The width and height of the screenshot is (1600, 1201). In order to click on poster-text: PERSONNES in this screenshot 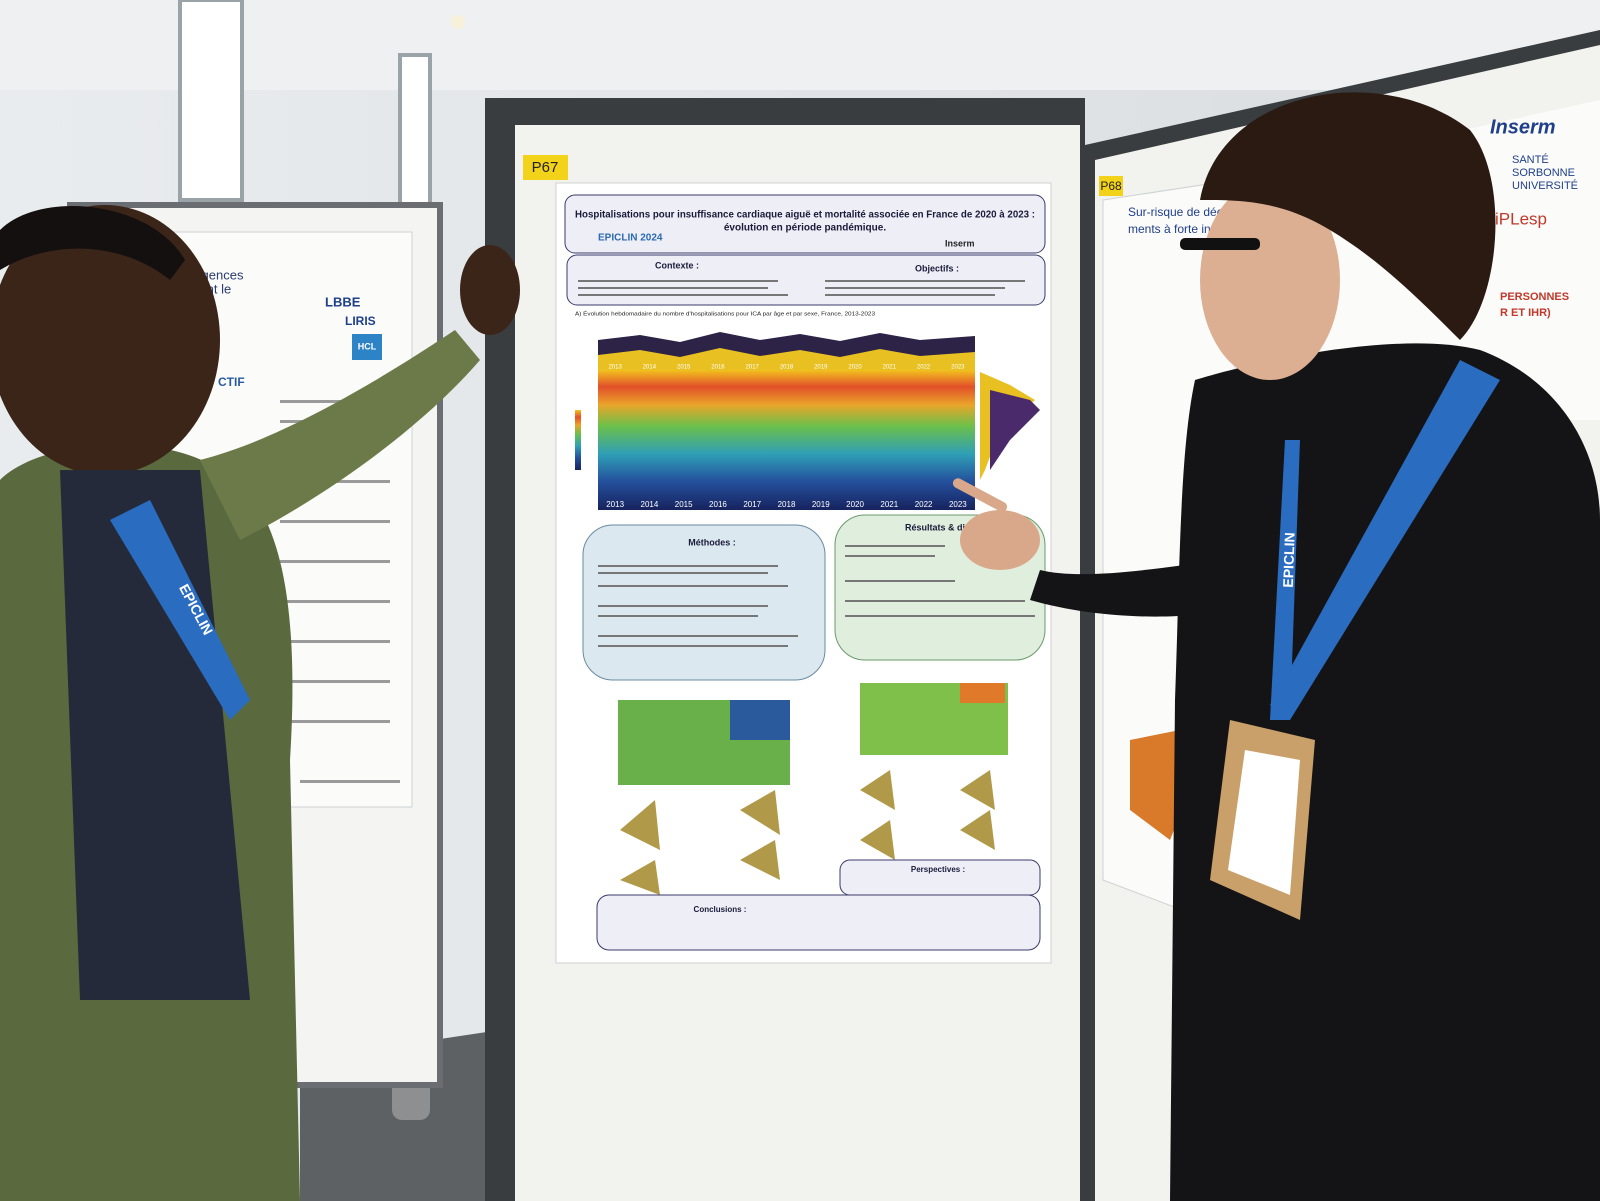, I will do `click(1534, 297)`.